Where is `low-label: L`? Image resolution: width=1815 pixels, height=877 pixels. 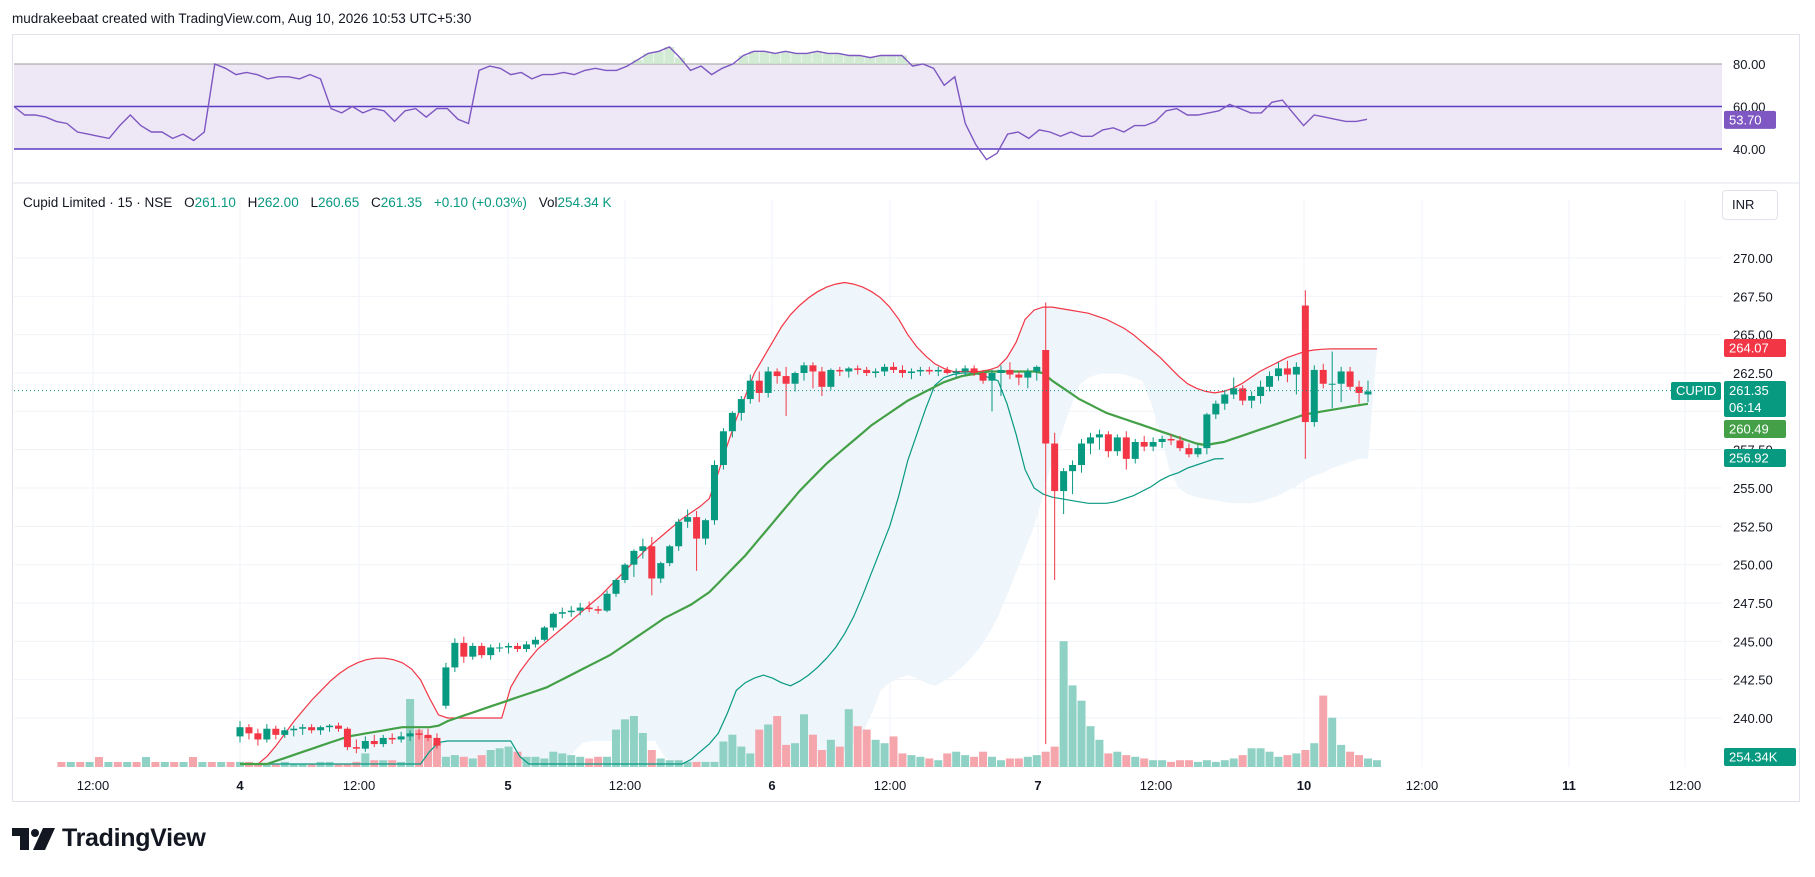 low-label: L is located at coordinates (314, 202).